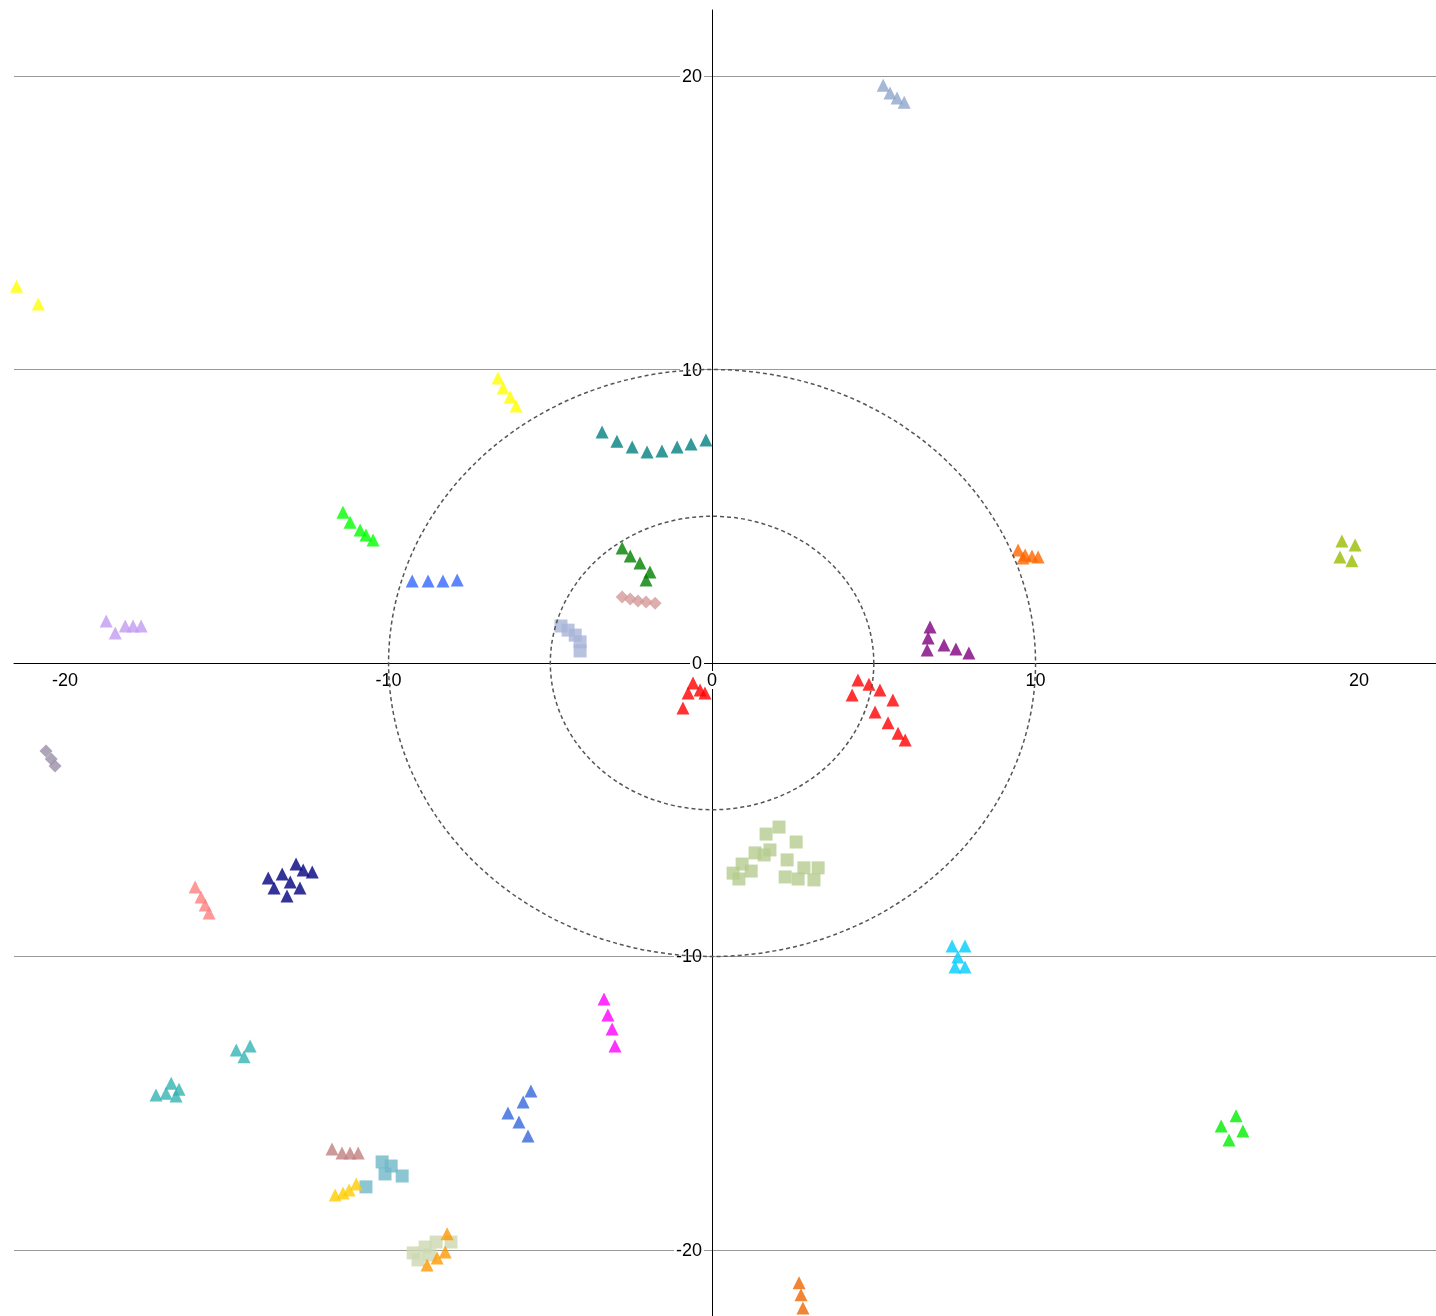 This screenshot has width=1436, height=1316. I want to click on y-tick-label: 0, so click(697, 663).